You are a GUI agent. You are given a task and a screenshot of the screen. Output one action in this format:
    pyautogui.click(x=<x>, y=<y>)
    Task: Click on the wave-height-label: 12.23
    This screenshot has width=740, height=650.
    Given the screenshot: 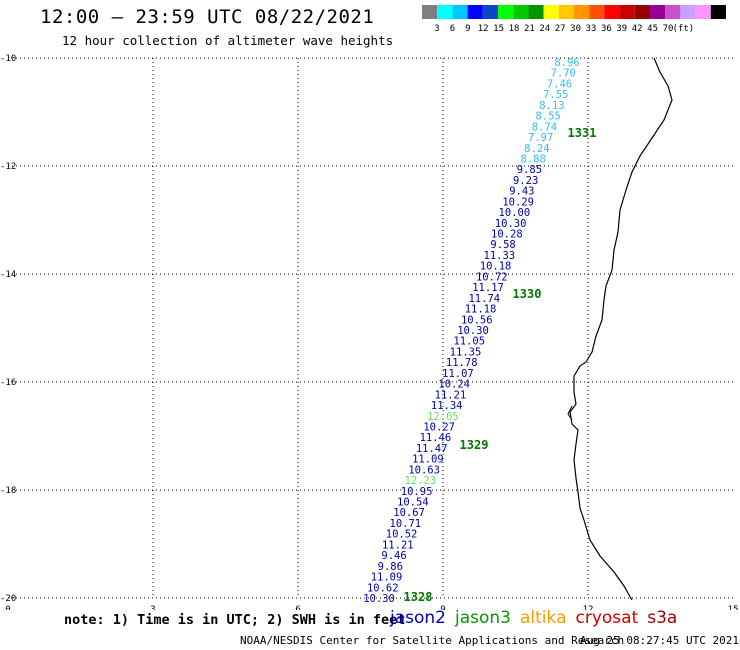 What is the action you would take?
    pyautogui.click(x=421, y=481)
    